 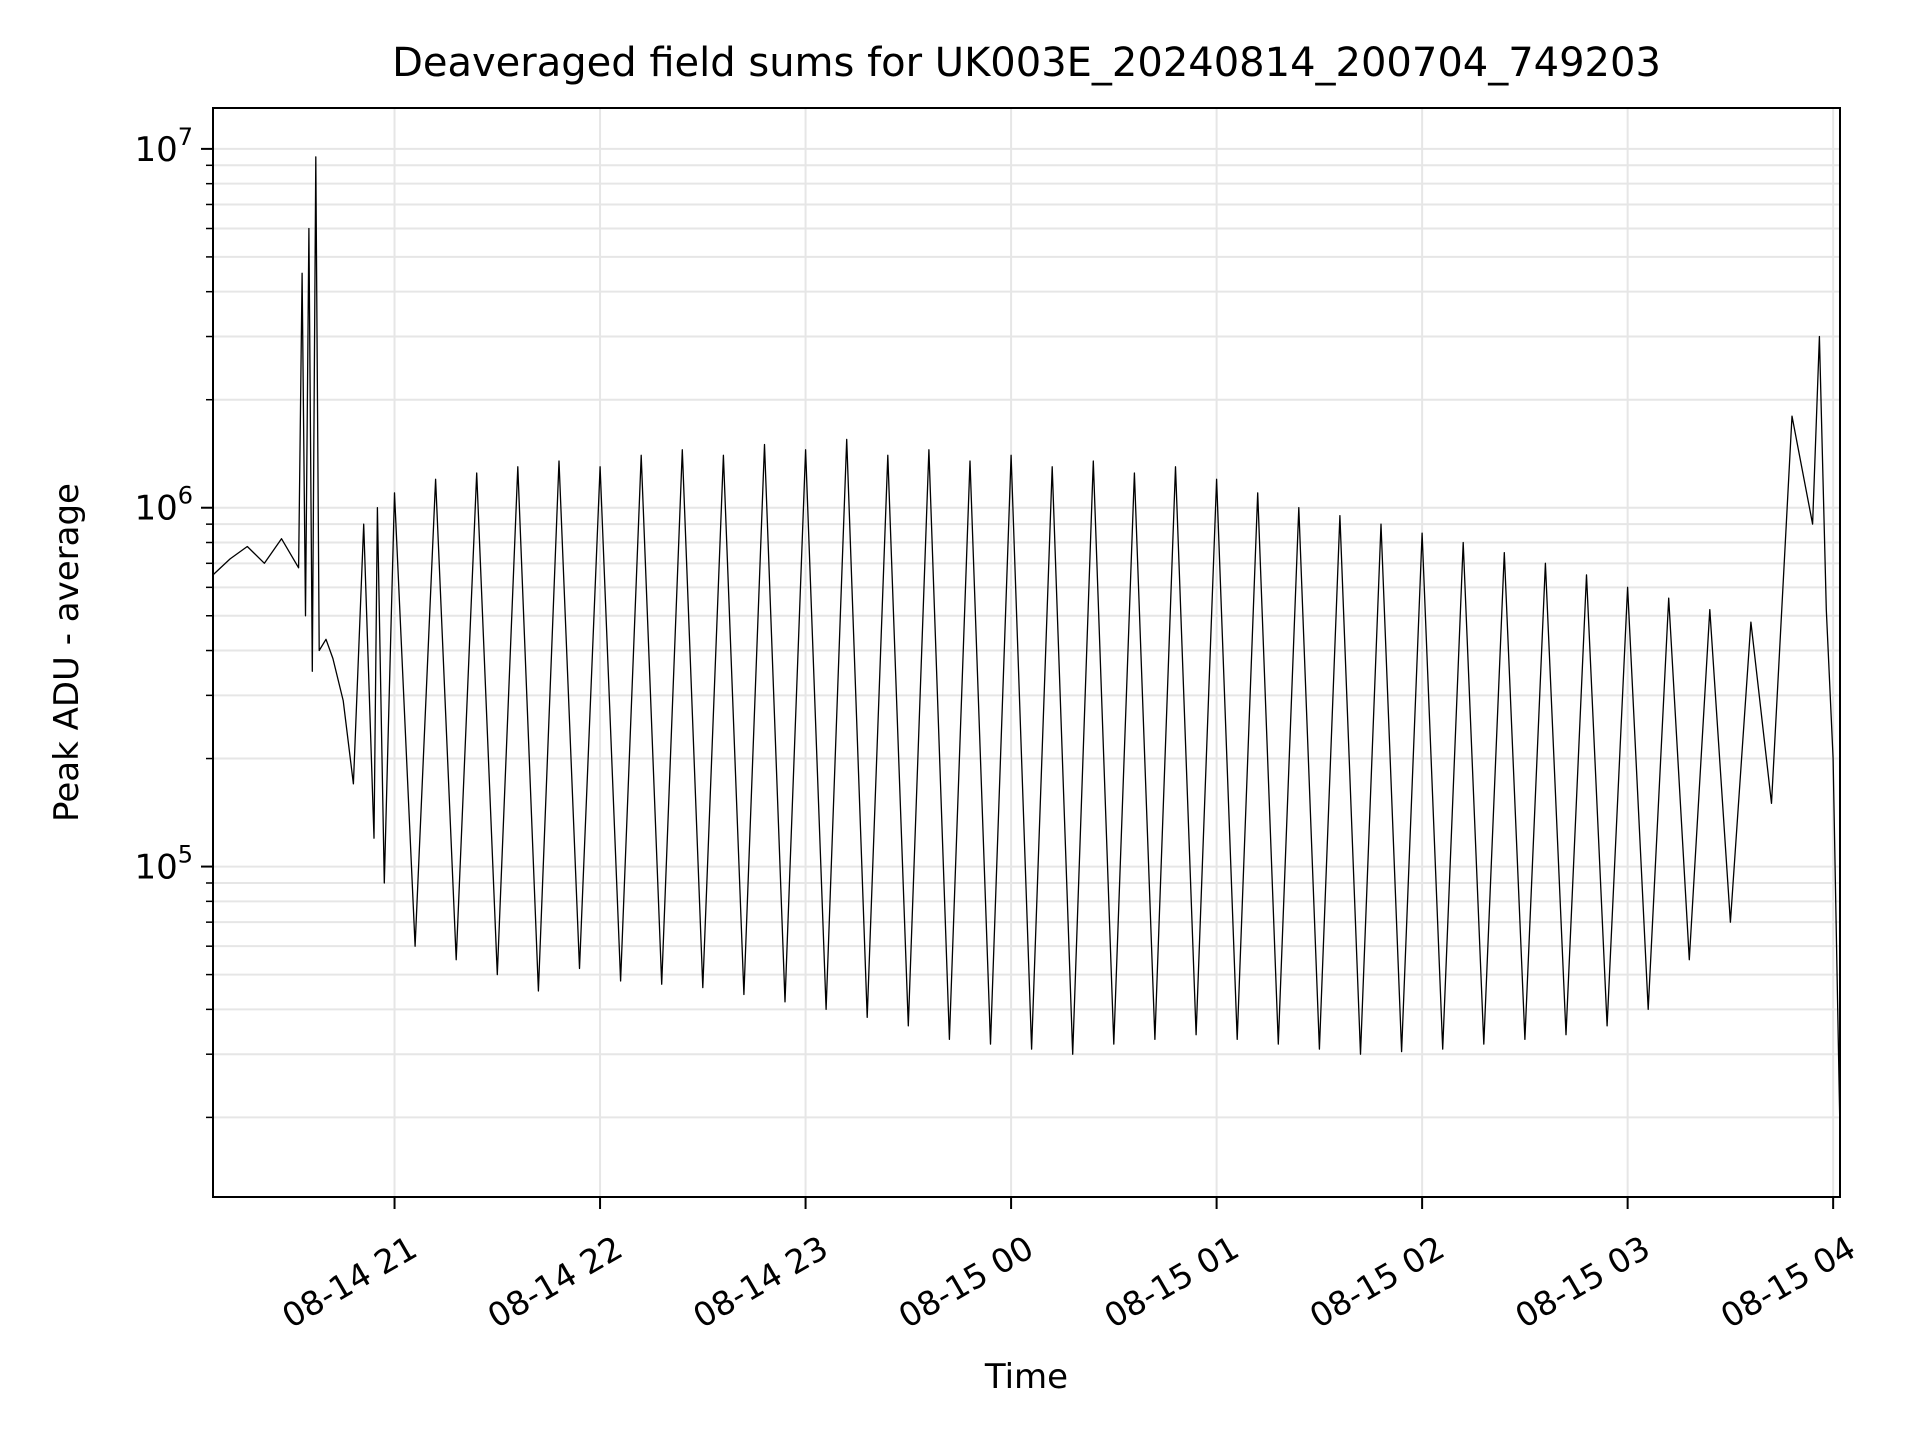 I want to click on x-tick-label: 08-15 04, so click(x=1788, y=1282).